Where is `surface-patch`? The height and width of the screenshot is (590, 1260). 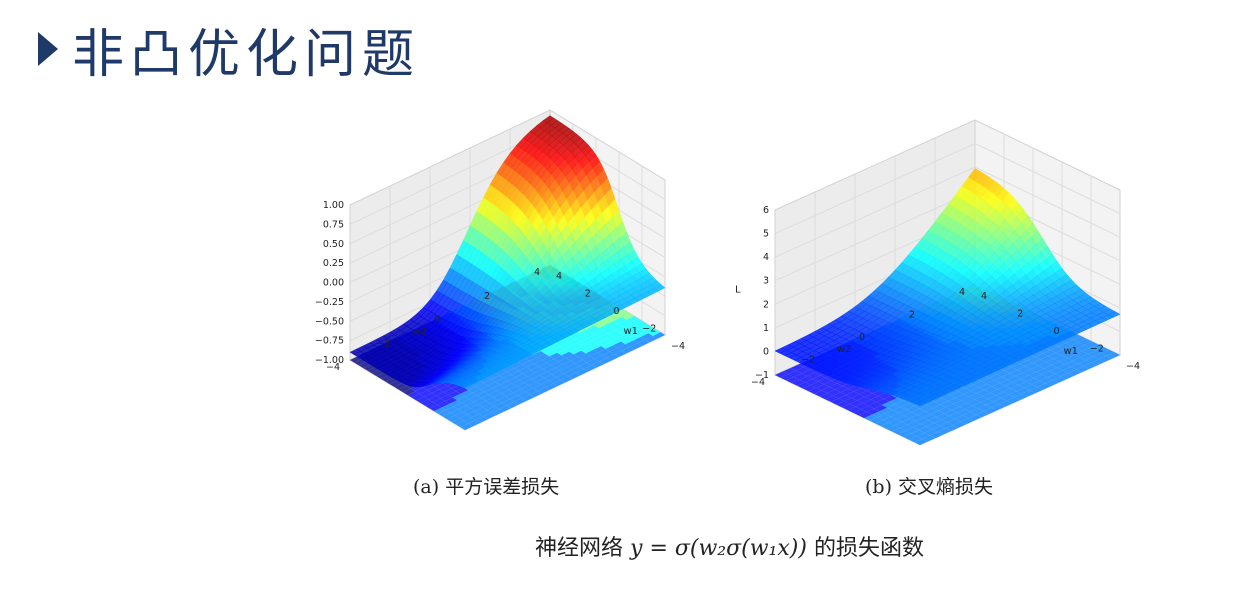 surface-patch is located at coordinates (466, 385).